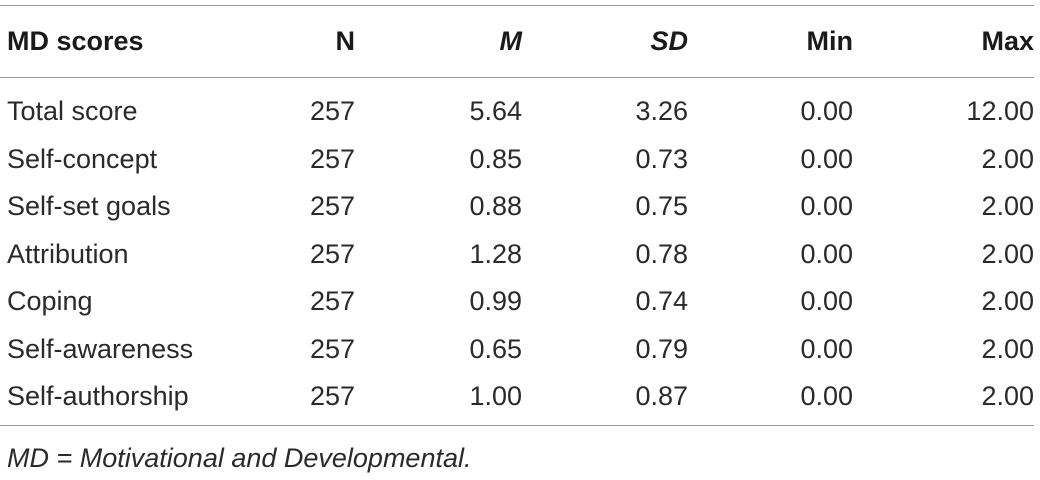 This screenshot has width=1040, height=480. Describe the element at coordinates (495, 111) in the screenshot. I see `cell-mean: 5.64` at that location.